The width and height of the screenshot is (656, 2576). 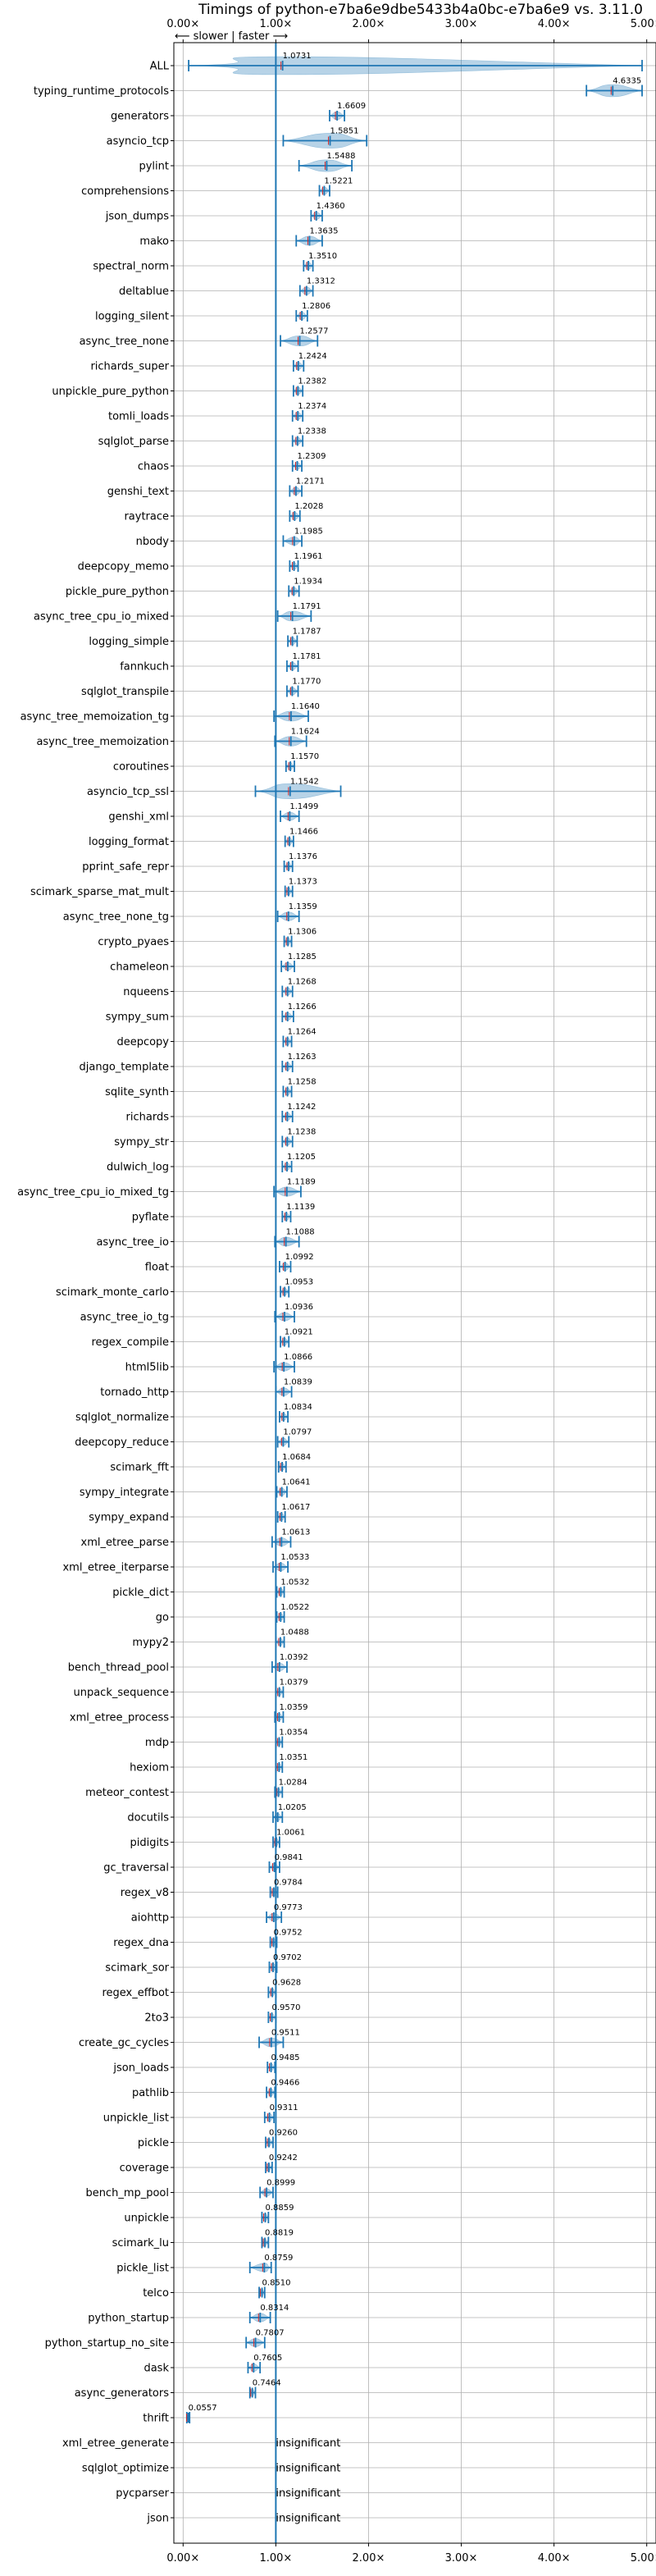 I want to click on category-label: regex_v8, so click(x=145, y=1893).